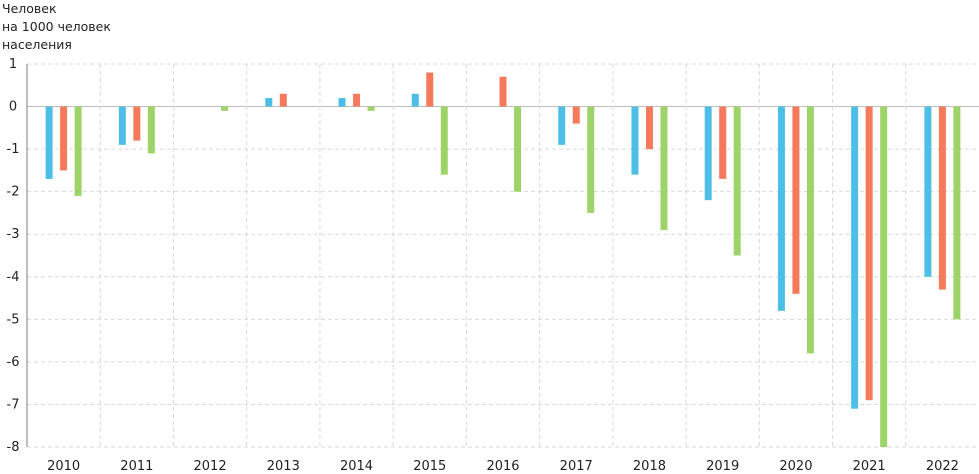  I want to click on x-tick-label: 2014, so click(356, 466).